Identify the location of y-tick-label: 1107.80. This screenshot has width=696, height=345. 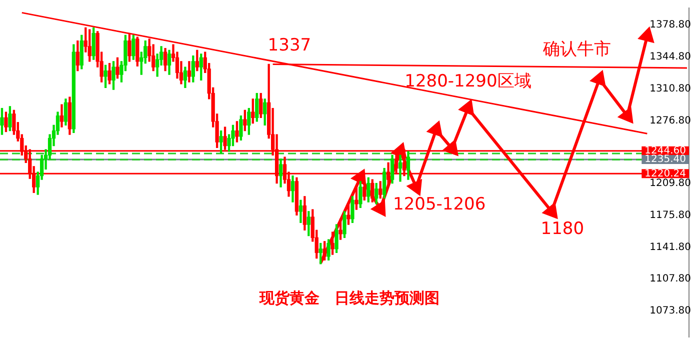
(670, 279).